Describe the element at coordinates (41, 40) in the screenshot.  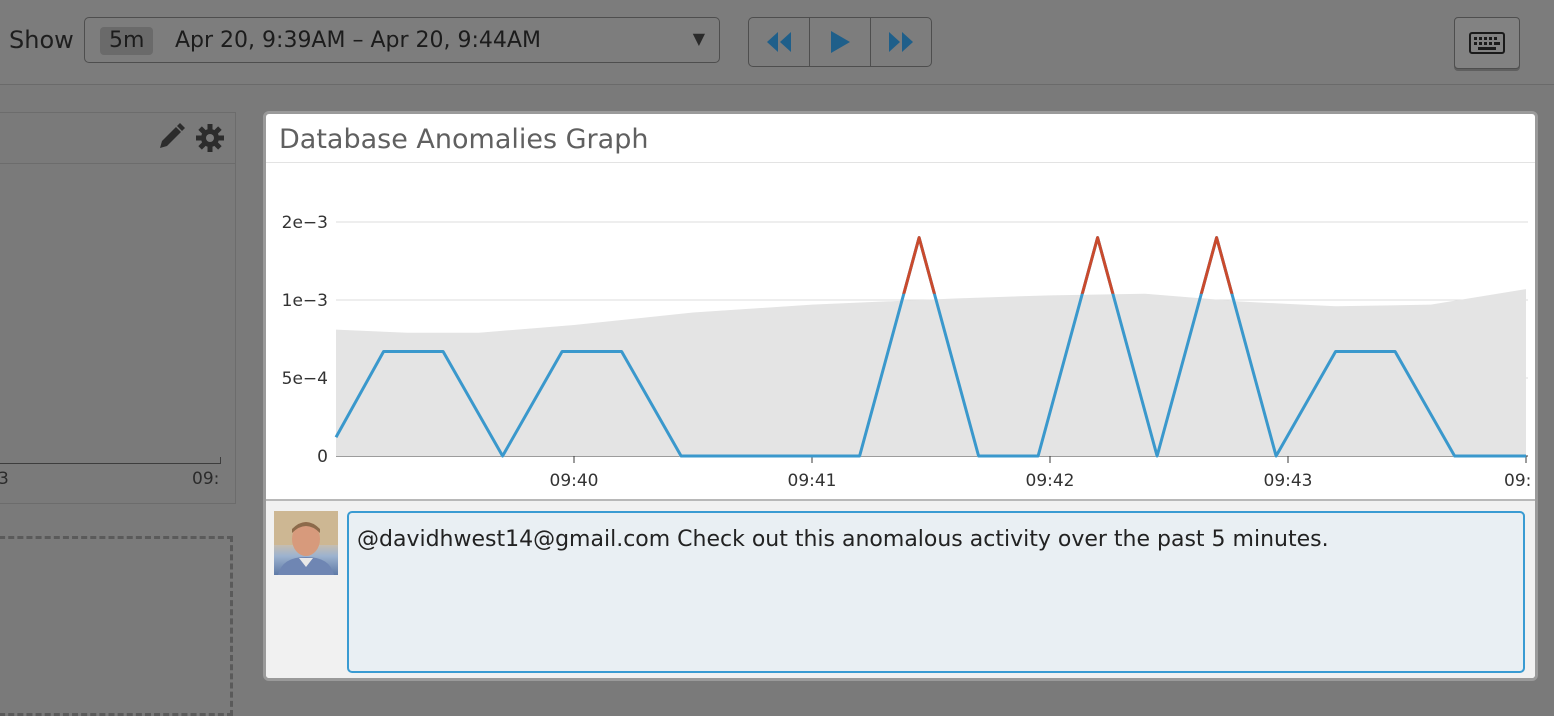
I see `show-label: Show` at that location.